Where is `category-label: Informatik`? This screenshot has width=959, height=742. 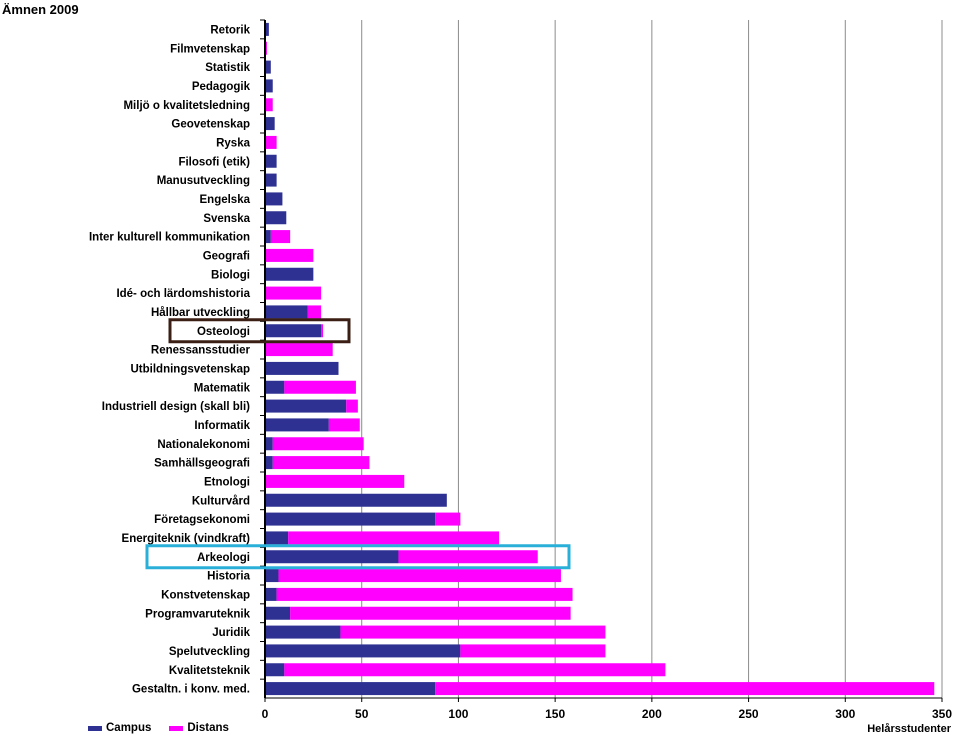
category-label: Informatik is located at coordinates (222, 426).